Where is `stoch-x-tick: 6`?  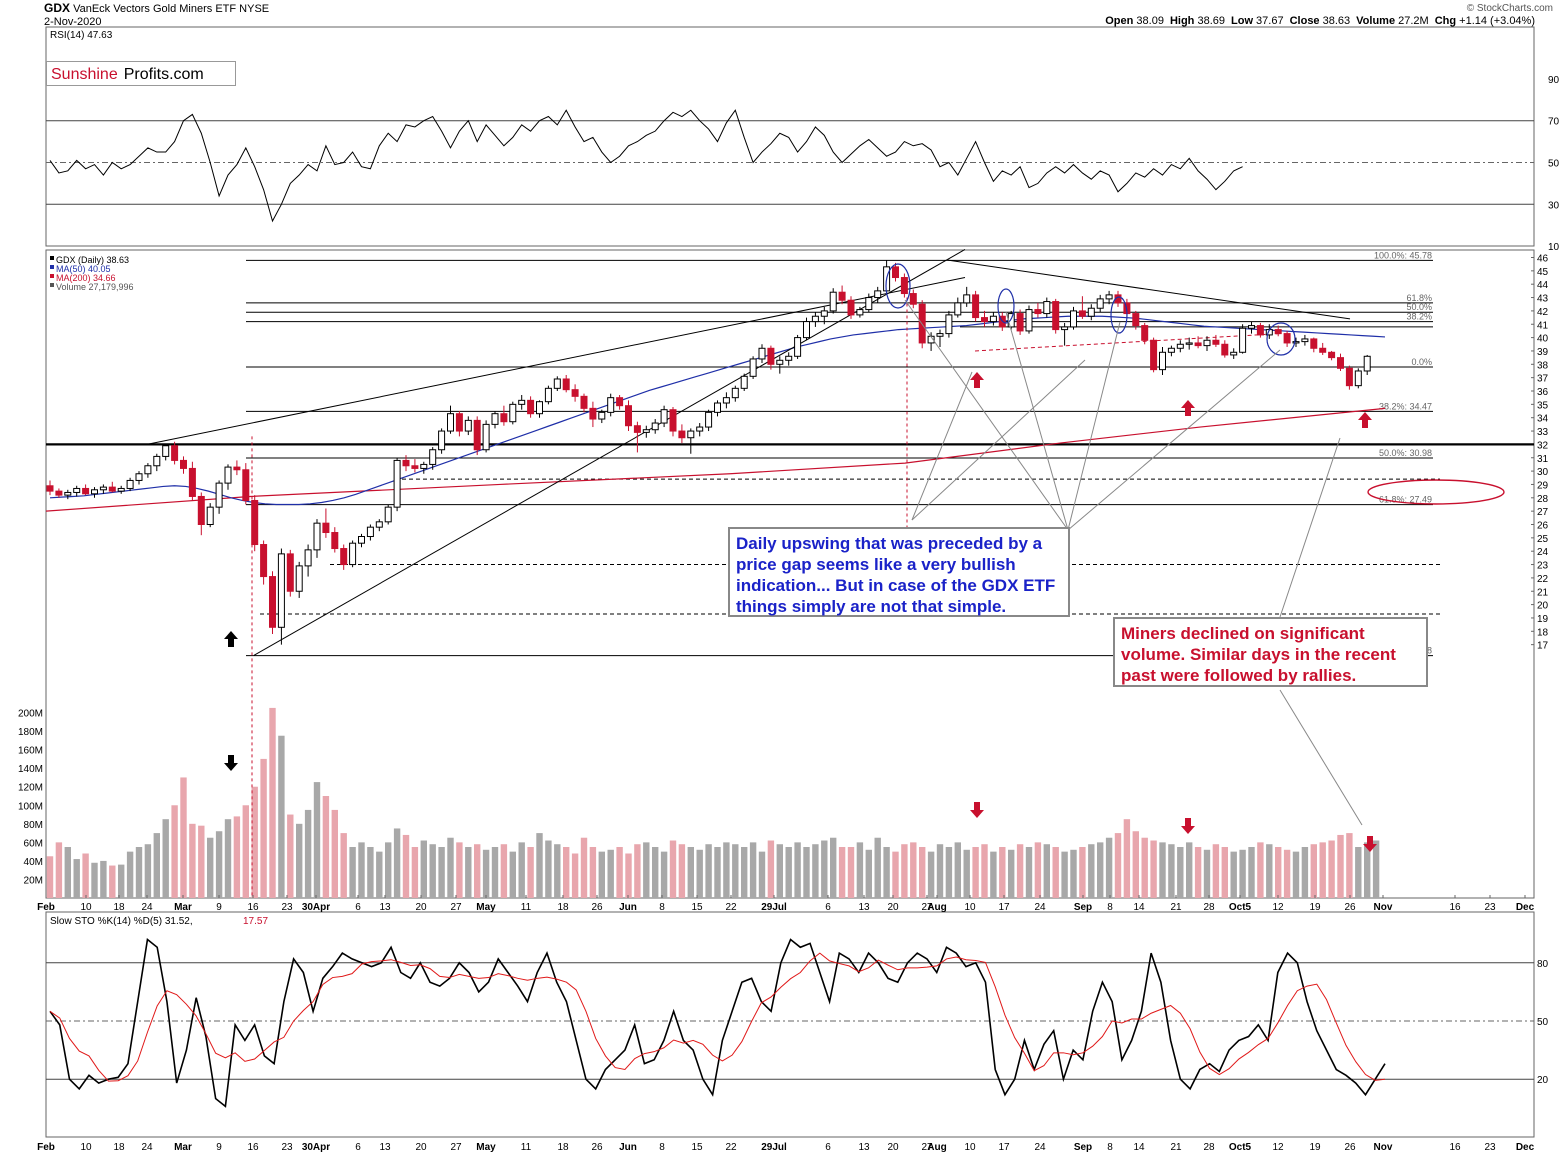 stoch-x-tick: 6 is located at coordinates (358, 1147).